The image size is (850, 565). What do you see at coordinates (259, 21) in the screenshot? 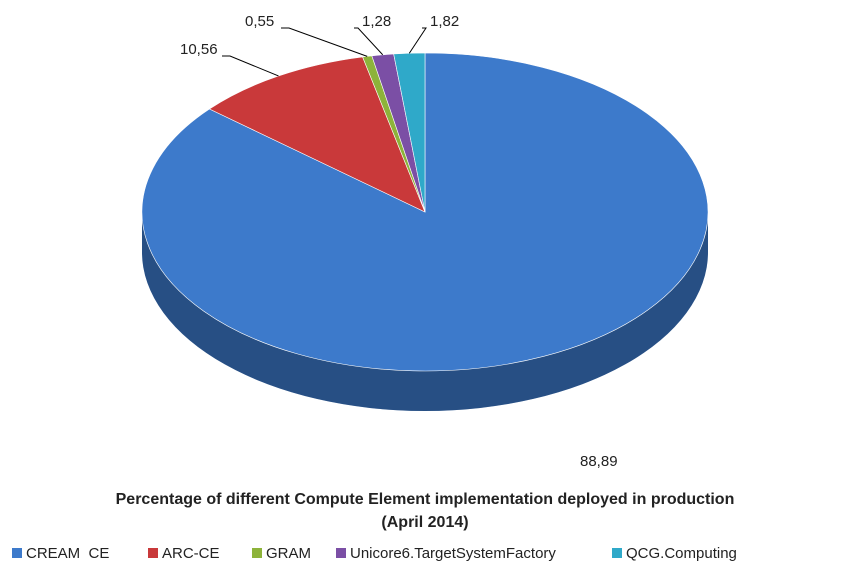
I see `data-label: 0,55` at bounding box center [259, 21].